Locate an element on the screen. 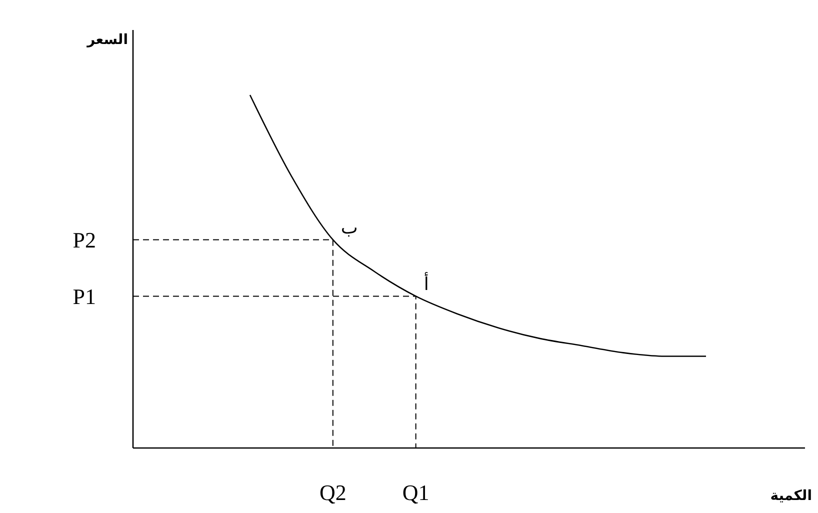 The width and height of the screenshot is (818, 513). x-axis-title: الكمية is located at coordinates (791, 496).